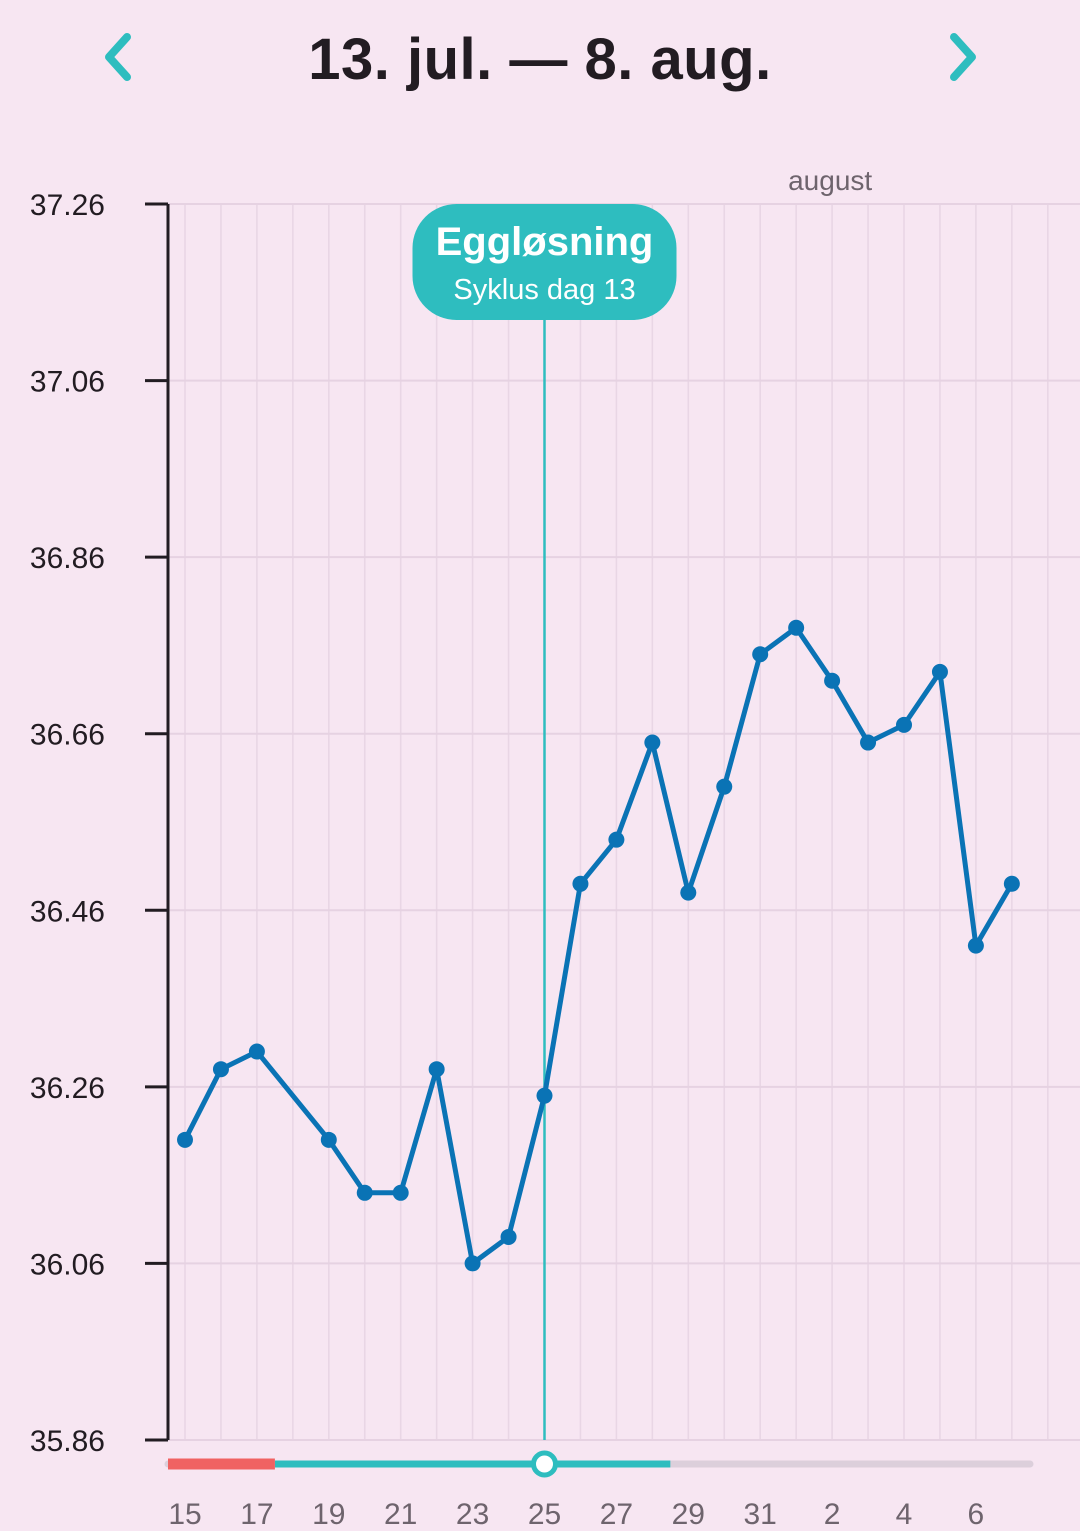 This screenshot has width=1080, height=1531. What do you see at coordinates (832, 1512) in the screenshot?
I see `x-tick-label: 2` at bounding box center [832, 1512].